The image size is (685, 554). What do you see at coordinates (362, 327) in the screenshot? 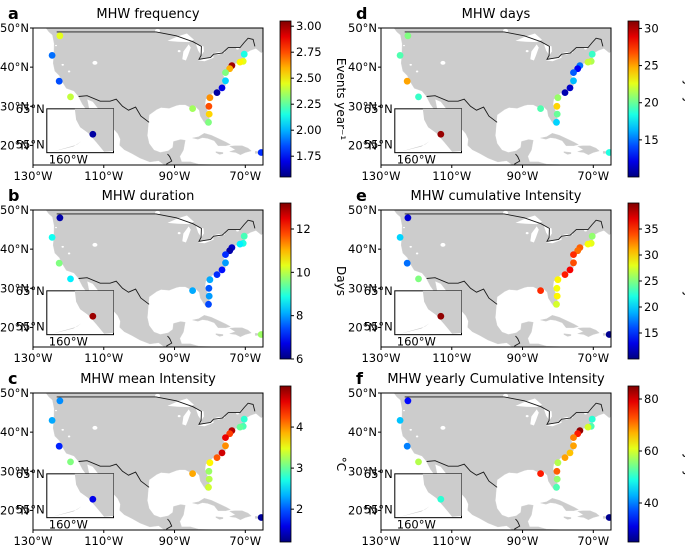
I see `y-tick-label: 20°N` at bounding box center [362, 327].